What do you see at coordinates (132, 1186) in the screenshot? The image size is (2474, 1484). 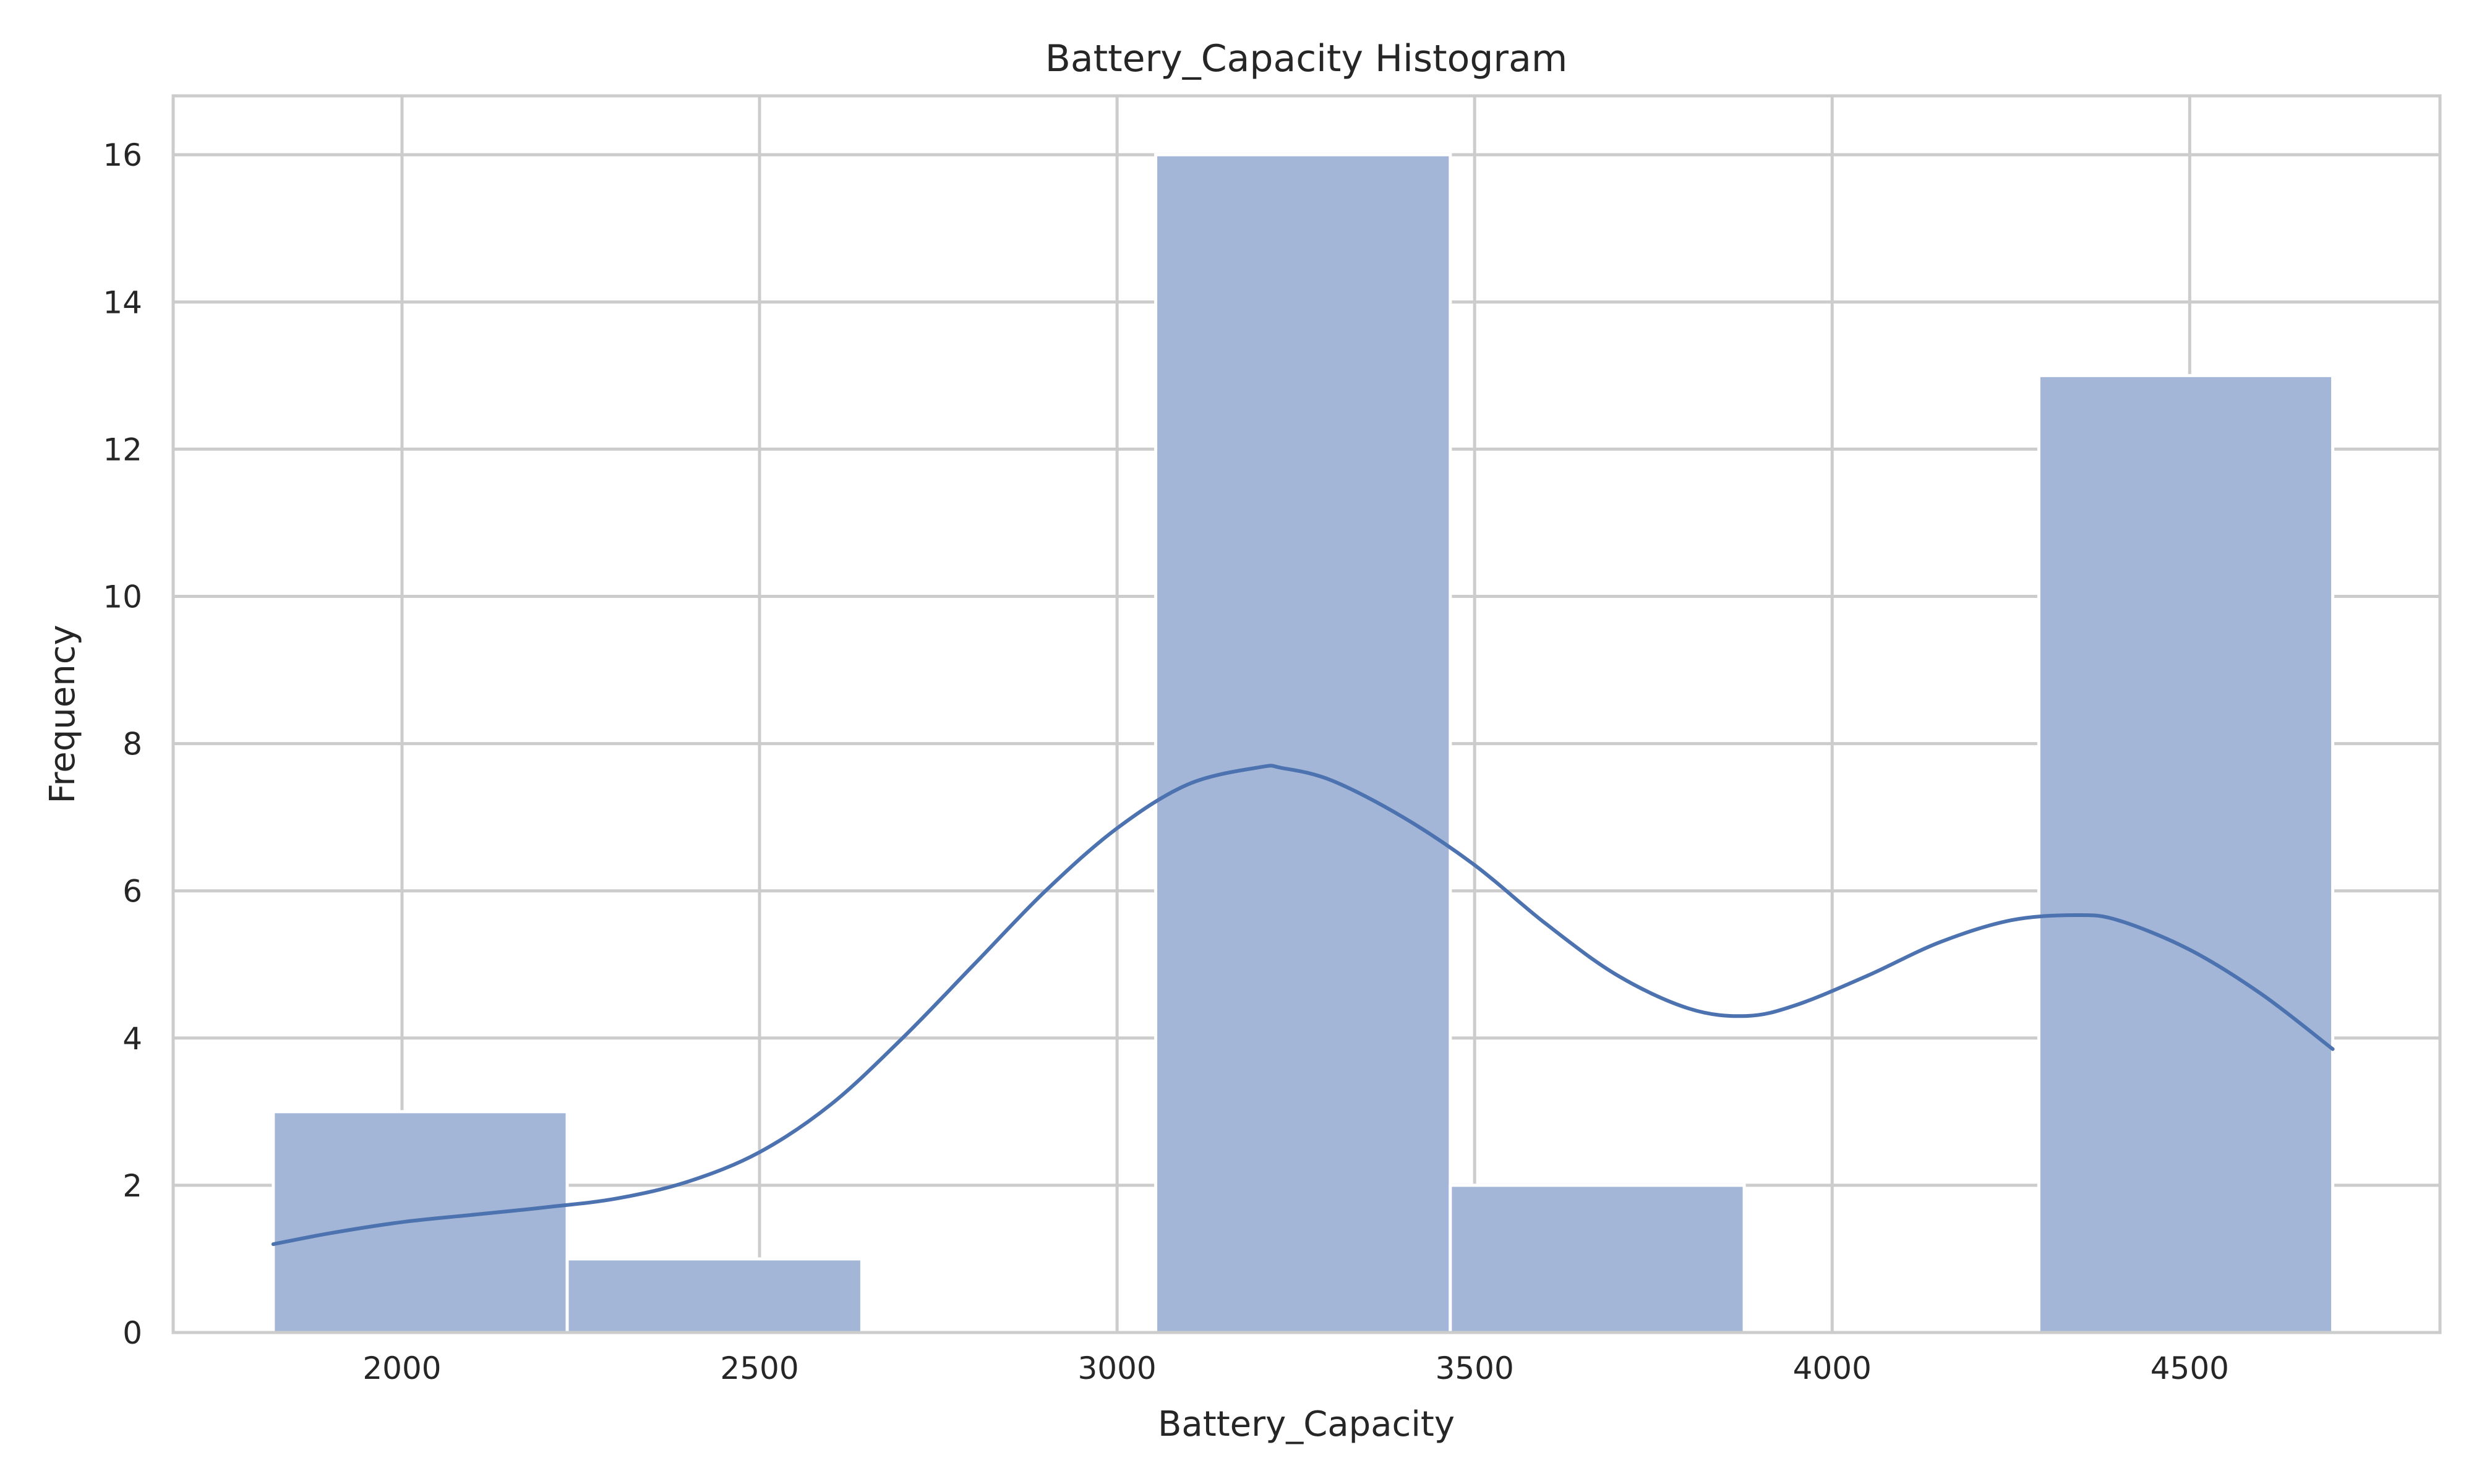 I see `y-tick-label-1: 2` at bounding box center [132, 1186].